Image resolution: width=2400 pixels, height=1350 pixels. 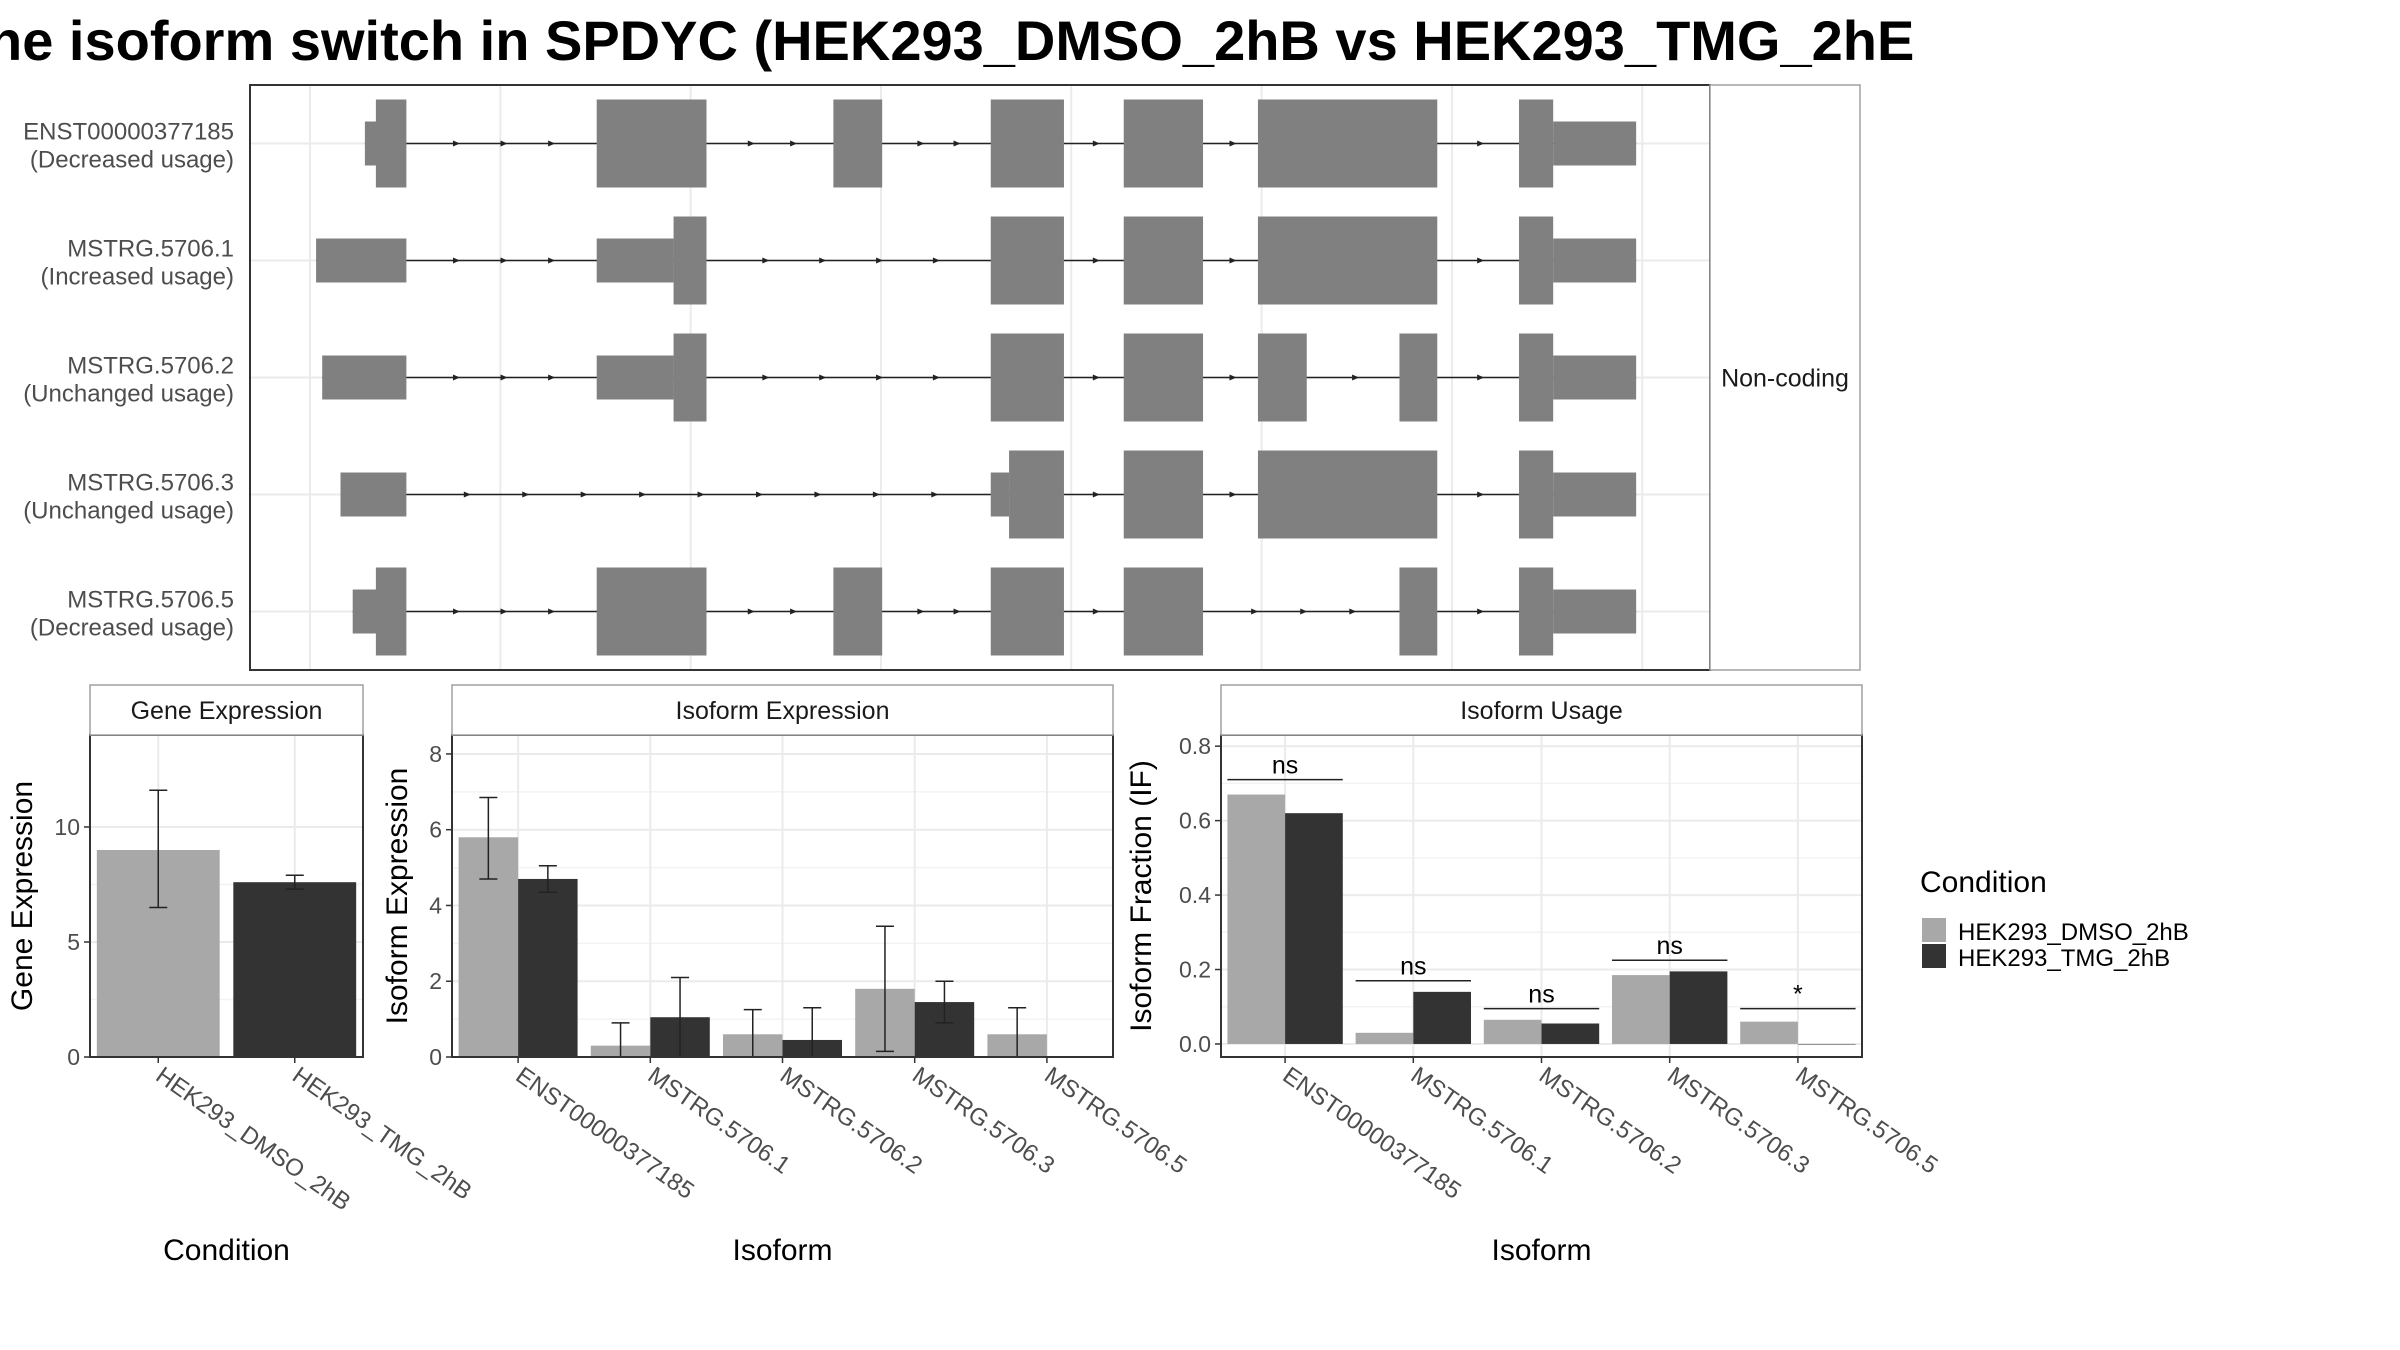 What do you see at coordinates (150, 483) in the screenshot?
I see `isoform-label: MSTRG.5706.3` at bounding box center [150, 483].